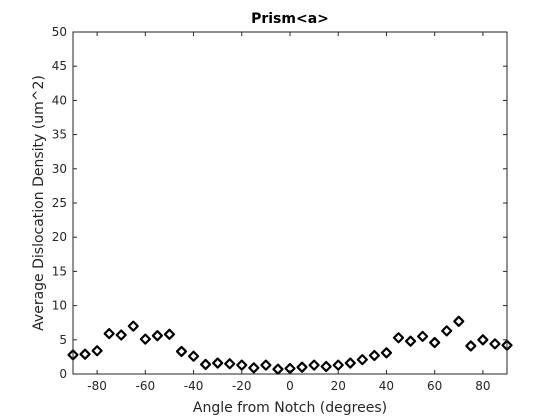 This screenshot has width=560, height=420. What do you see at coordinates (59, 32) in the screenshot?
I see `y-tick-label: 50` at bounding box center [59, 32].